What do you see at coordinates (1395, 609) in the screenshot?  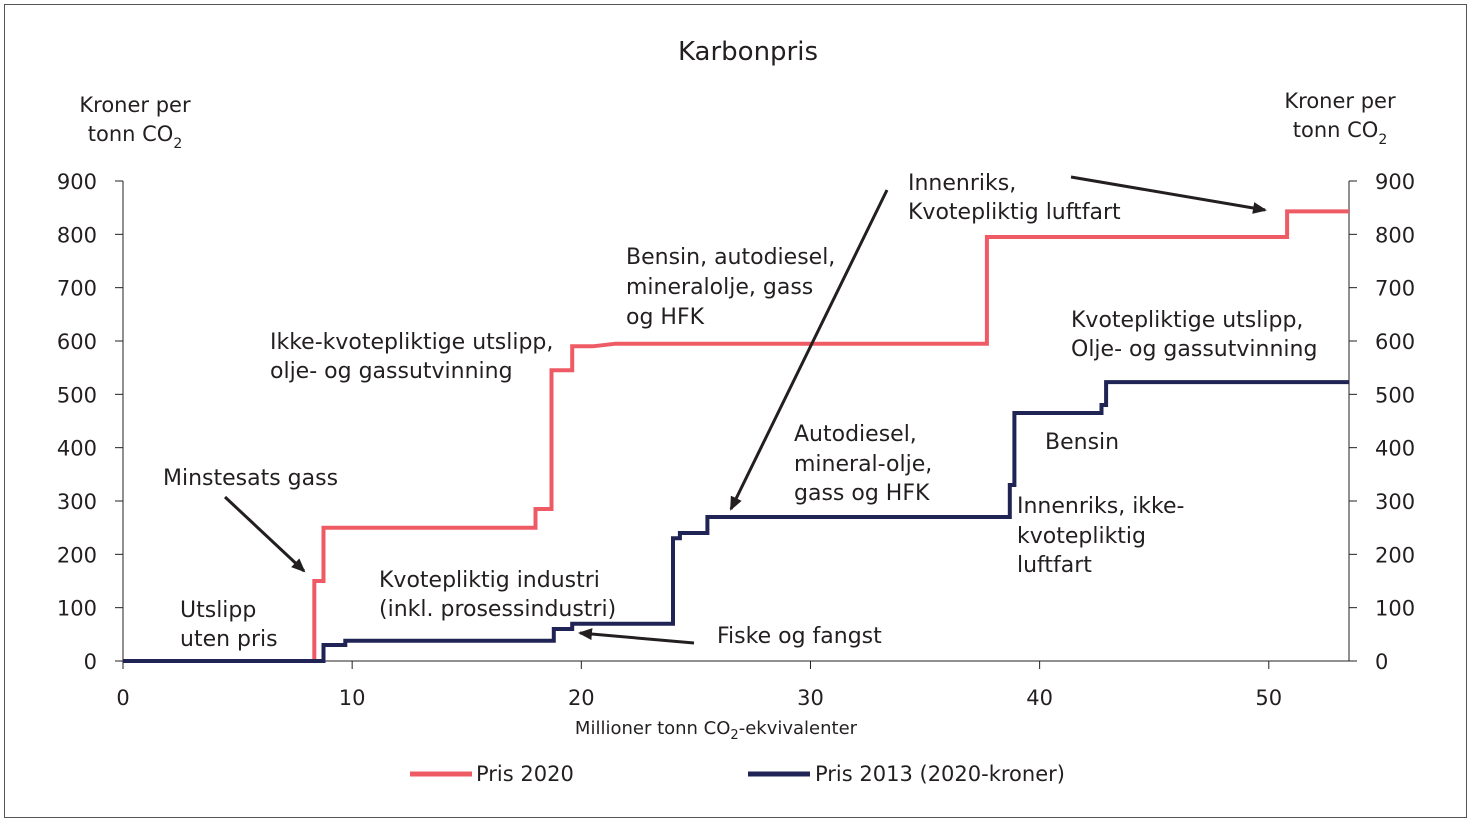 I see `y-tick-label-right: 100` at bounding box center [1395, 609].